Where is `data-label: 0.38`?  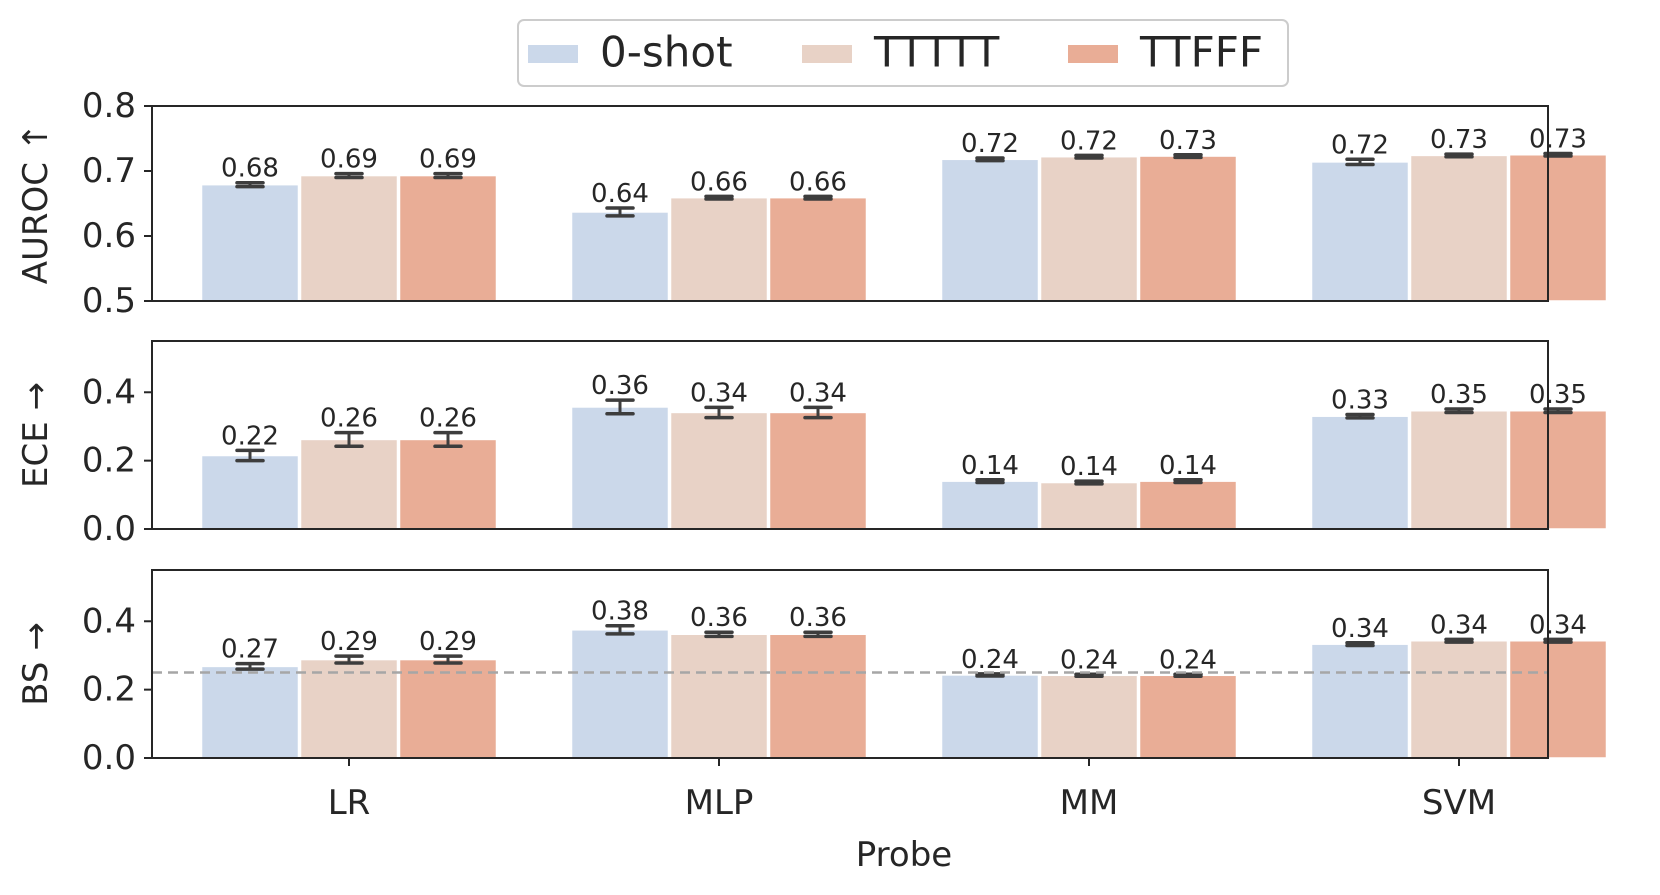 data-label: 0.38 is located at coordinates (620, 612).